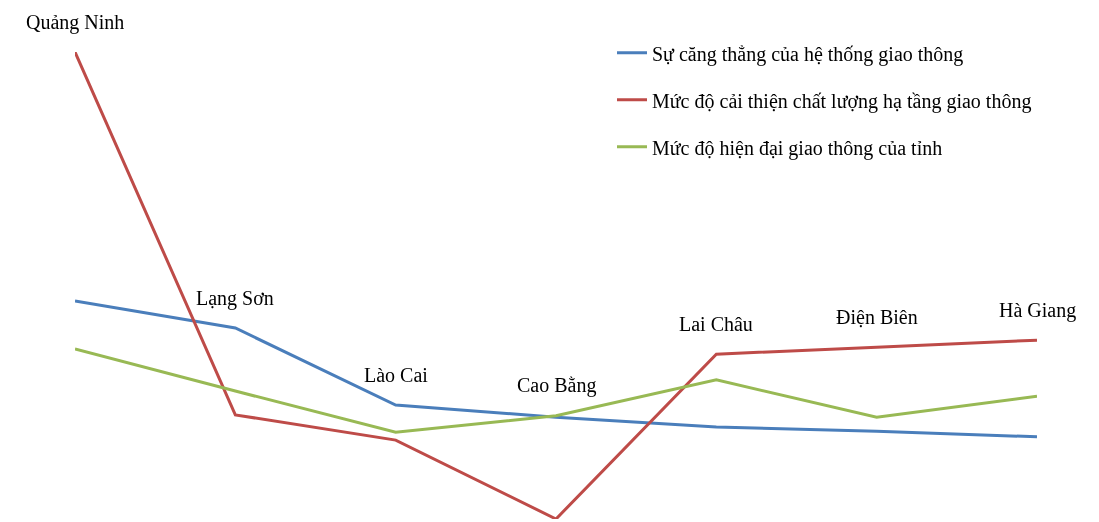 This screenshot has width=1099, height=522. Describe the element at coordinates (797, 148) in the screenshot. I see `legend-label: Mức độ hiện đại giao thông của tỉnh` at that location.